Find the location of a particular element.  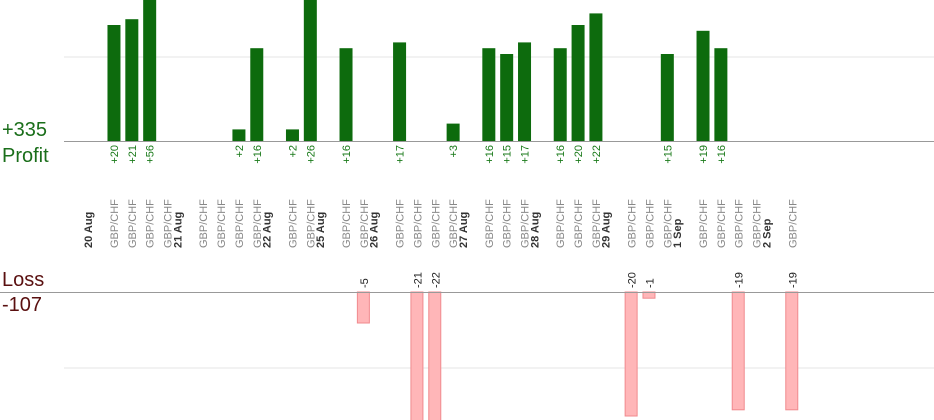

loss-bars is located at coordinates (577, 355).